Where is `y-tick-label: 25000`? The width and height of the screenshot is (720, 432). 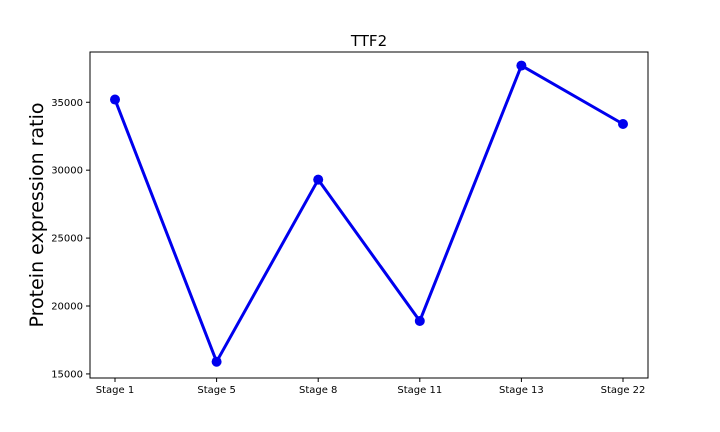 y-tick-label: 25000 is located at coordinates (67, 239).